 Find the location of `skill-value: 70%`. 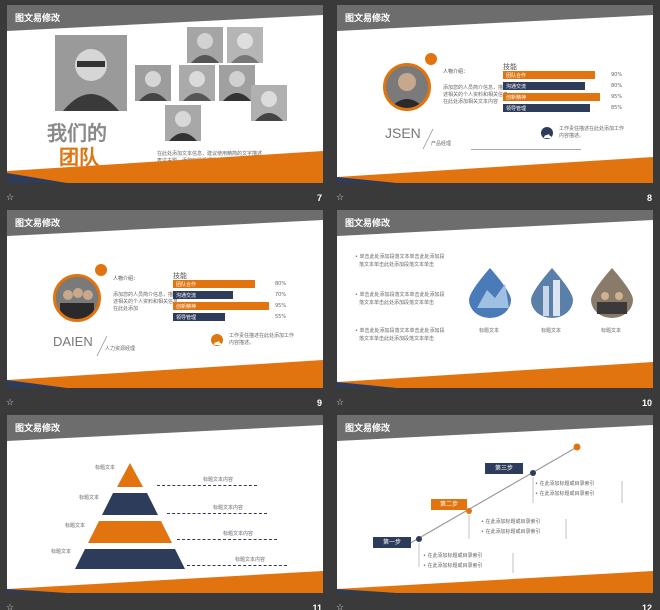

skill-value: 70% is located at coordinates (281, 295).